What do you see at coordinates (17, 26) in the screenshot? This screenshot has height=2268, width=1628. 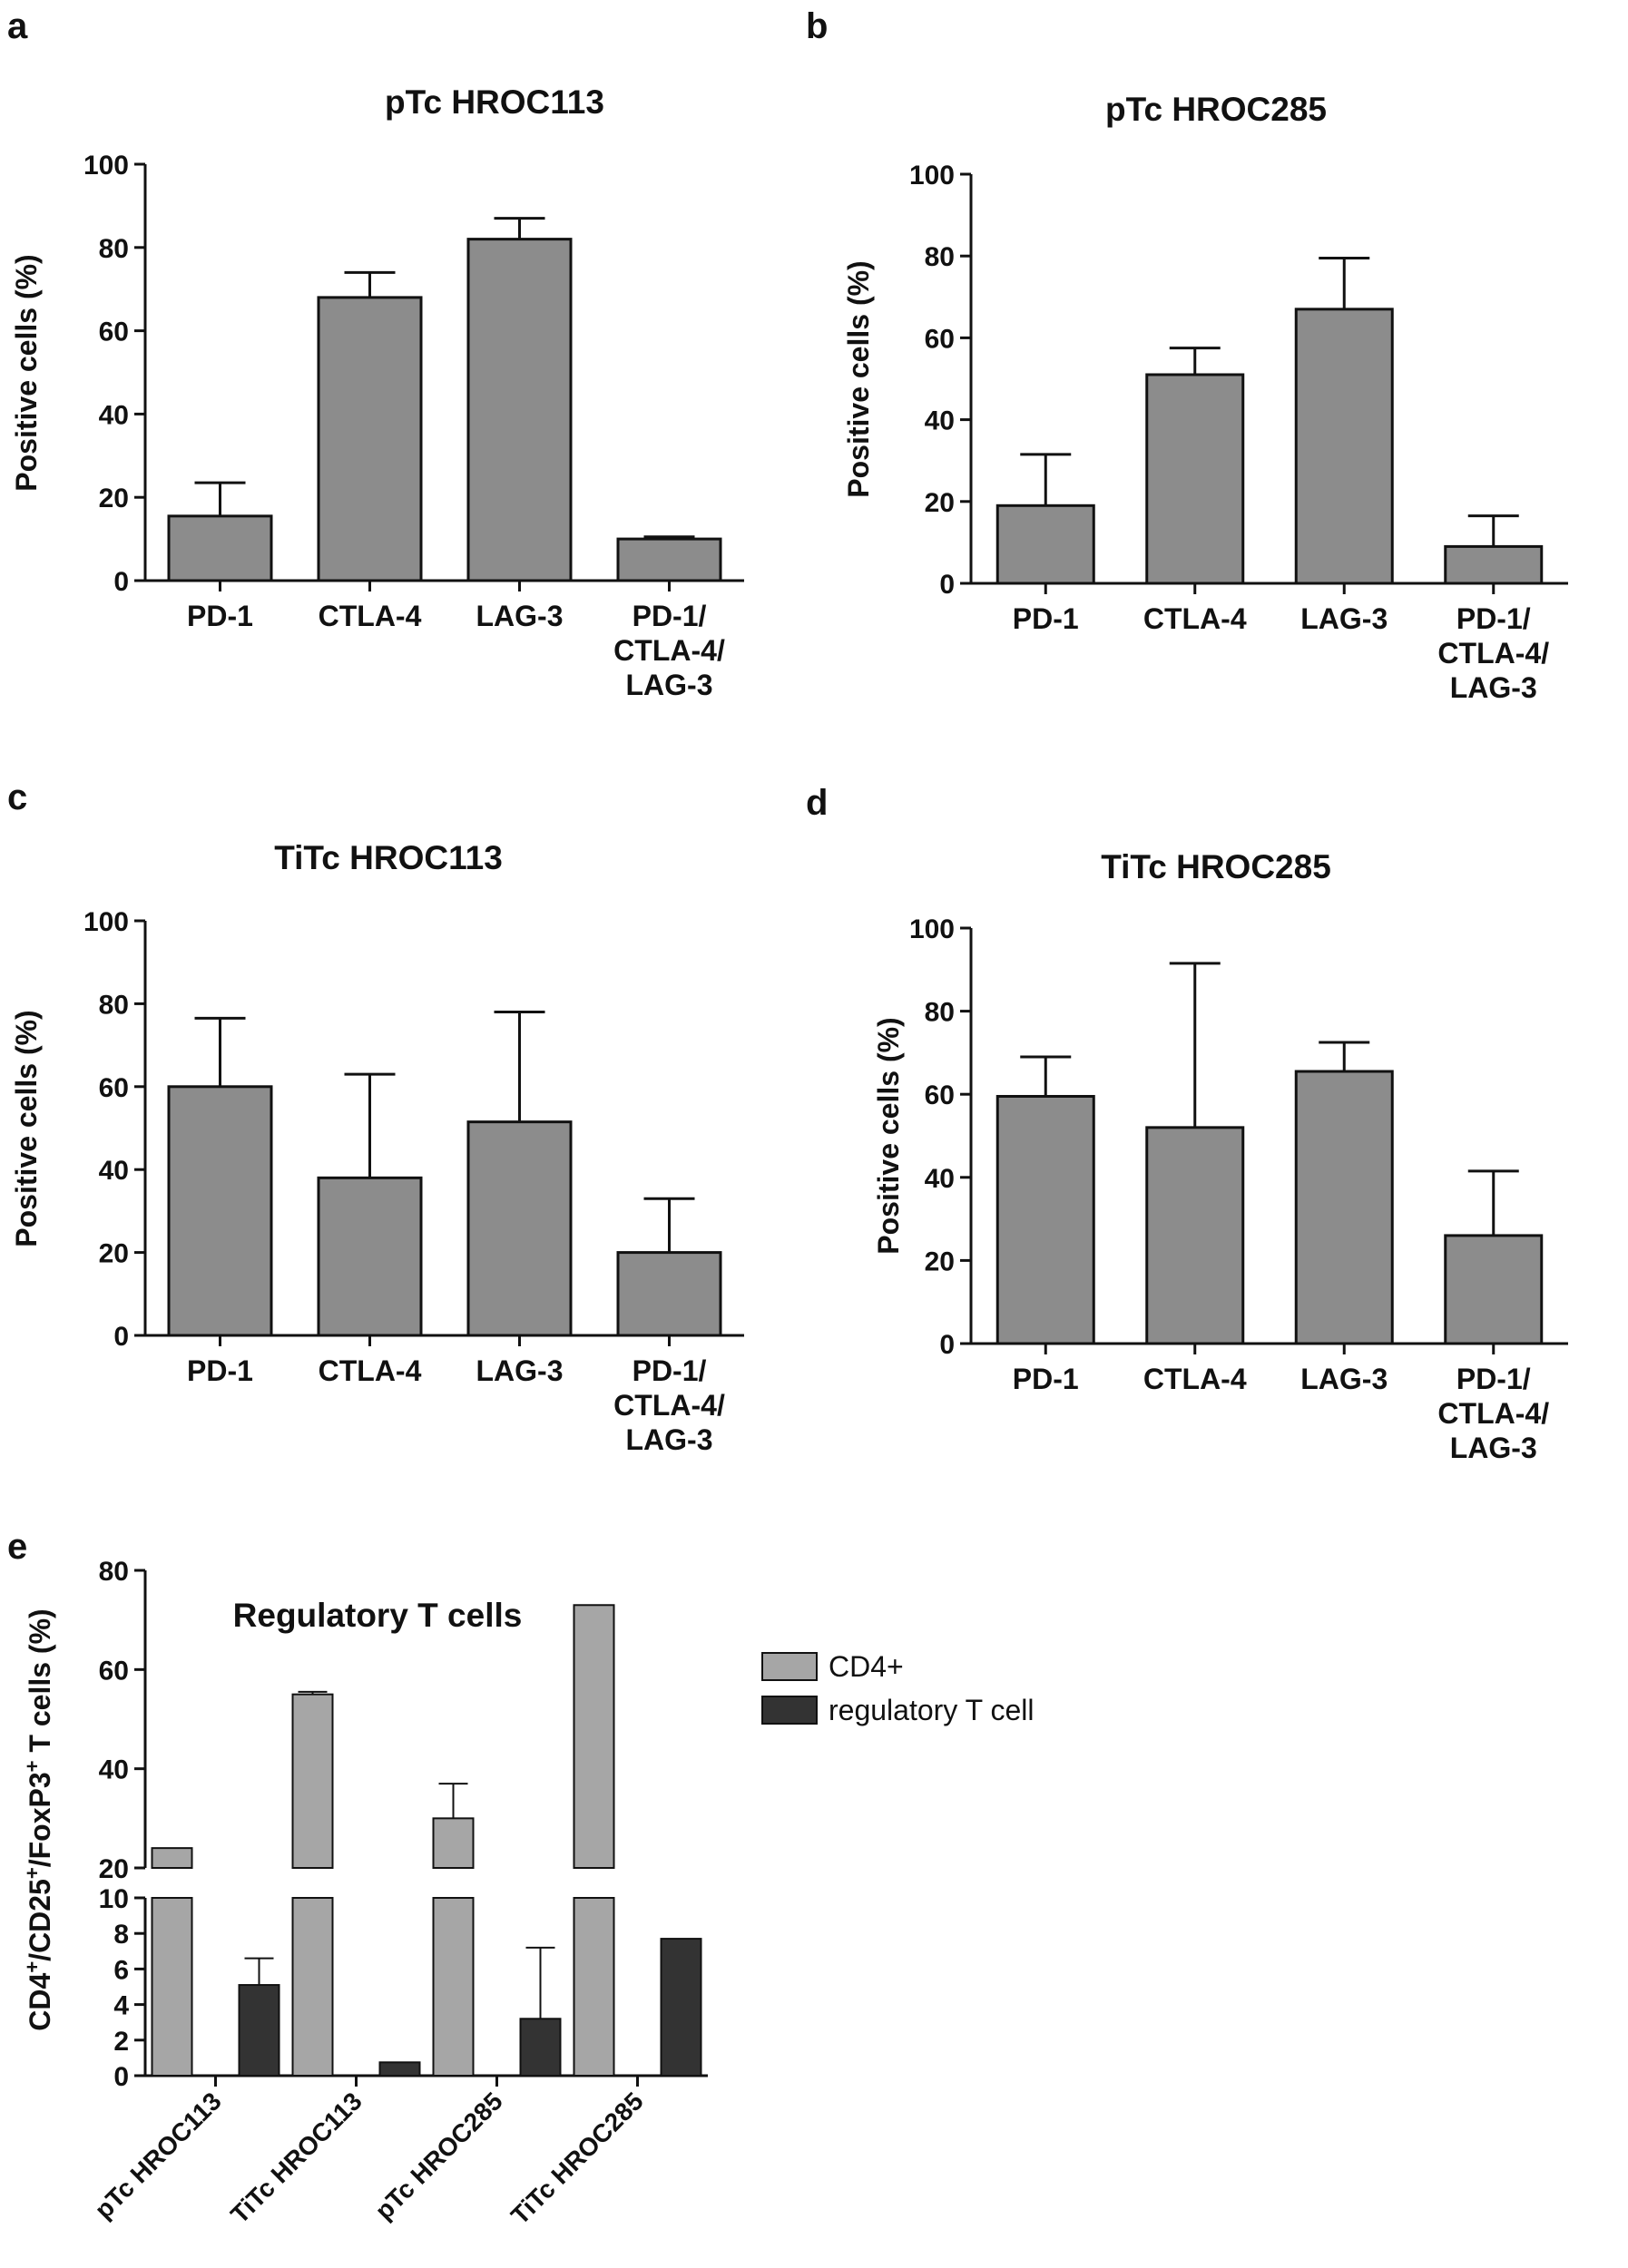 I see `panel-letter: a` at bounding box center [17, 26].